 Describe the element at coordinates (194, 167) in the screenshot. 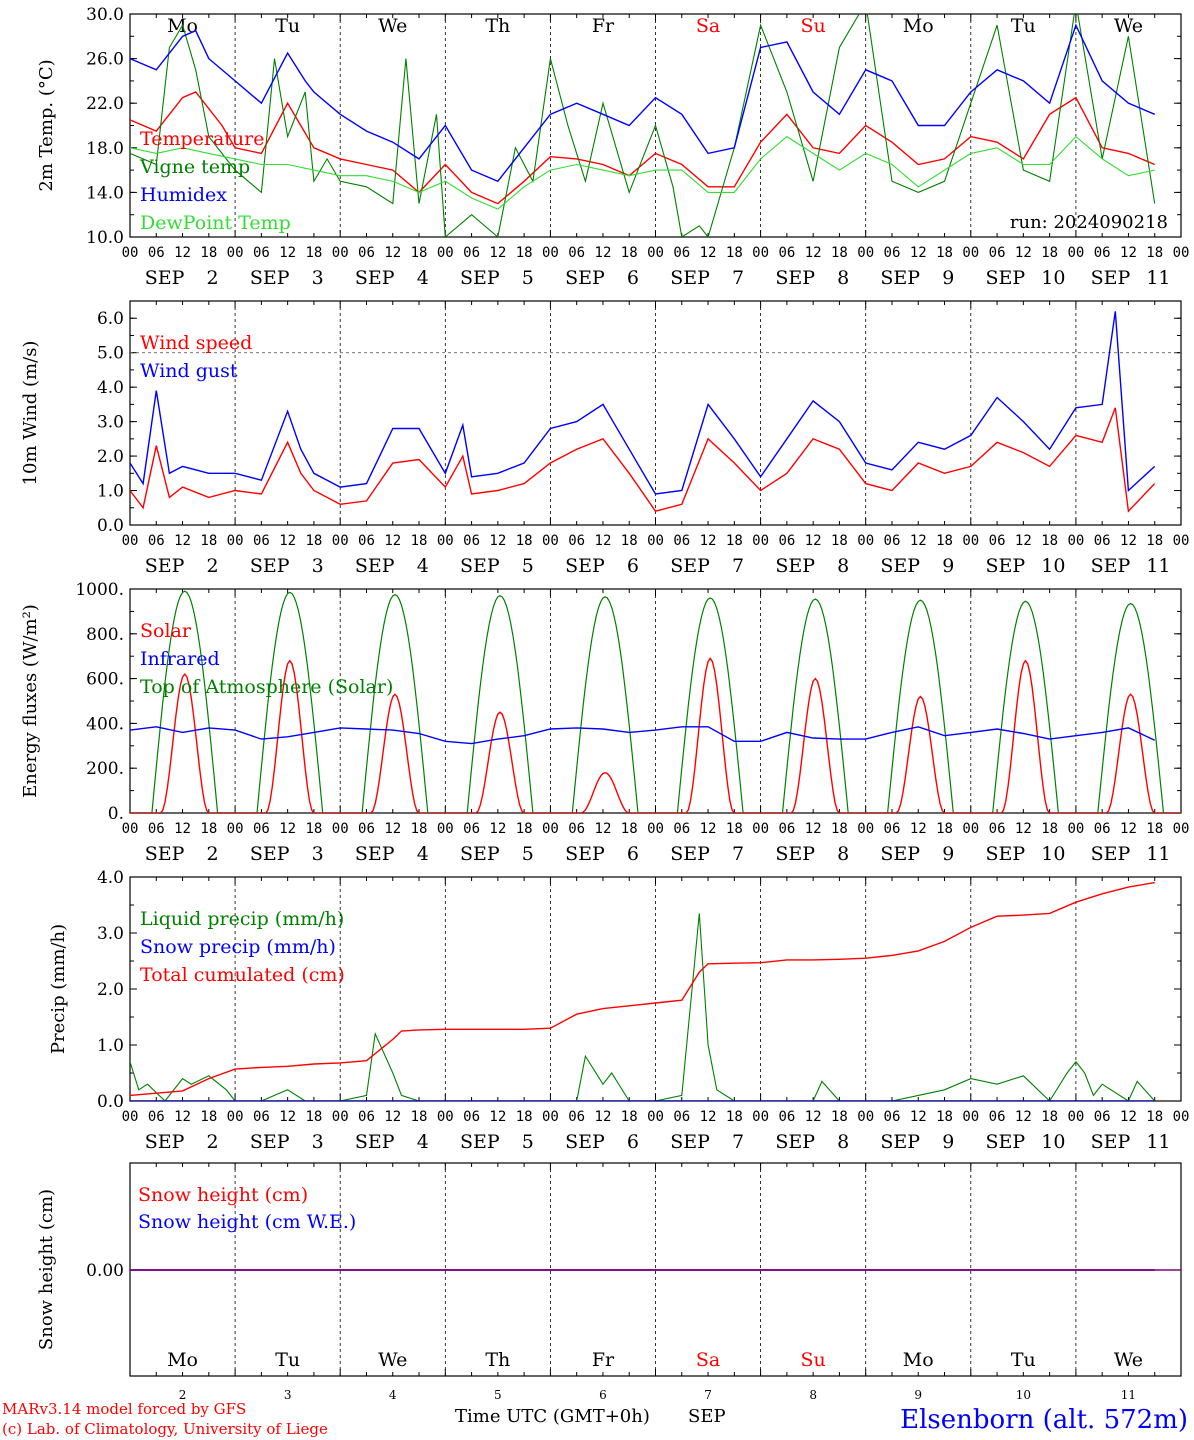

I see `legend-entry: Vigne temp` at that location.